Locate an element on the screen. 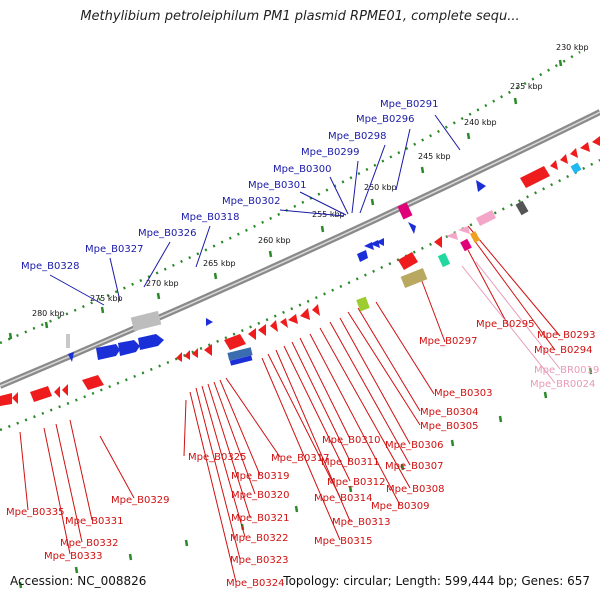  gene-label: Mpe_B0329 is located at coordinates (140, 500).